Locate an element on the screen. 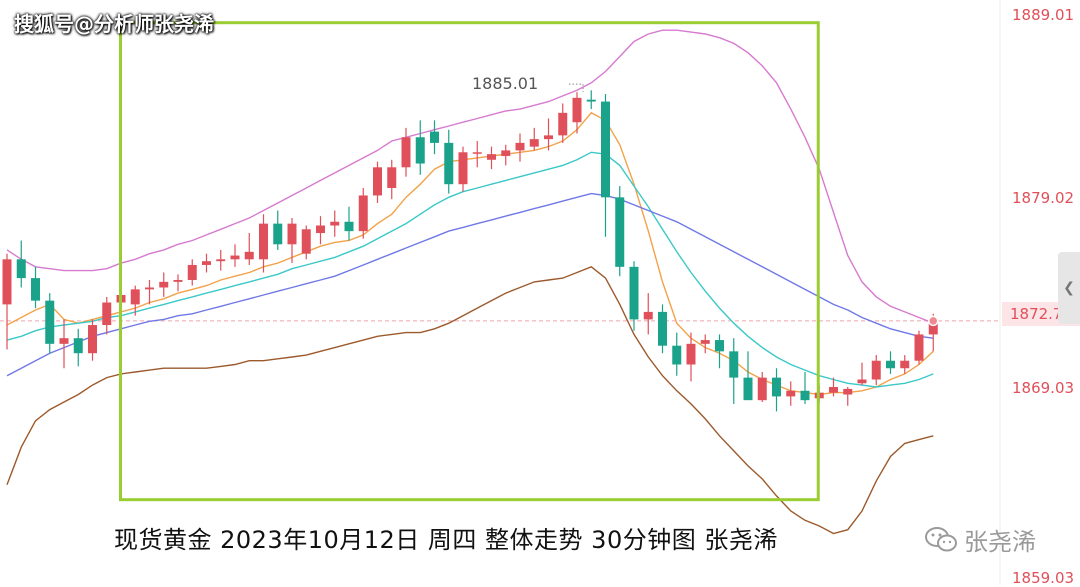  wechat-icon is located at coordinates (941, 538).